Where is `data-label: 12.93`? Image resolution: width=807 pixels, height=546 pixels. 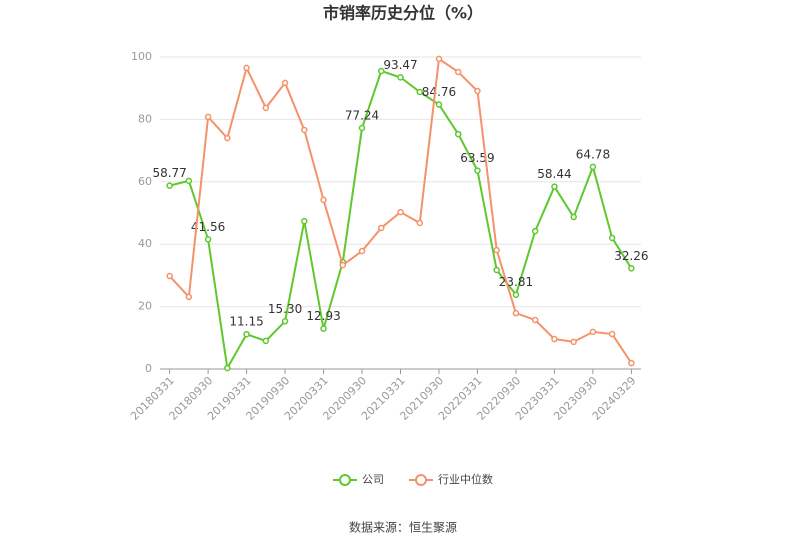
data-label: 12.93 is located at coordinates (323, 316).